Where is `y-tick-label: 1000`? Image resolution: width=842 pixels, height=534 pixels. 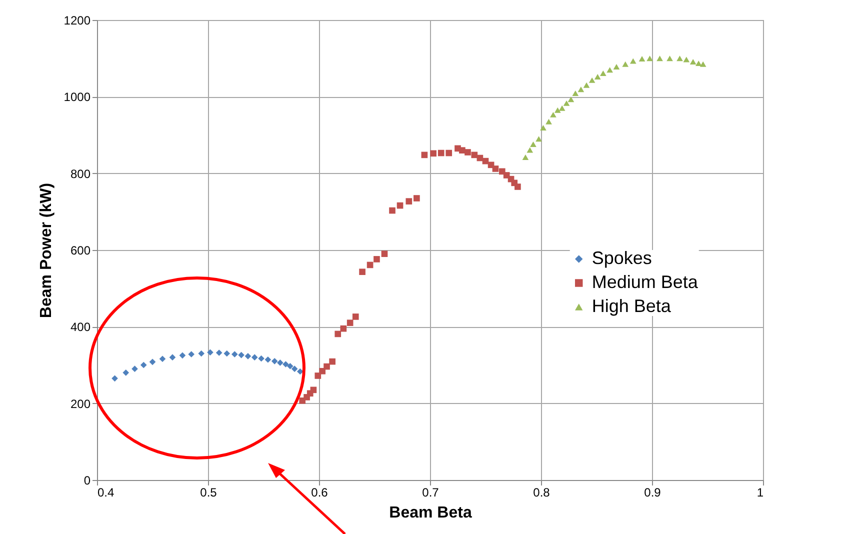 y-tick-label: 1000 is located at coordinates (77, 97).